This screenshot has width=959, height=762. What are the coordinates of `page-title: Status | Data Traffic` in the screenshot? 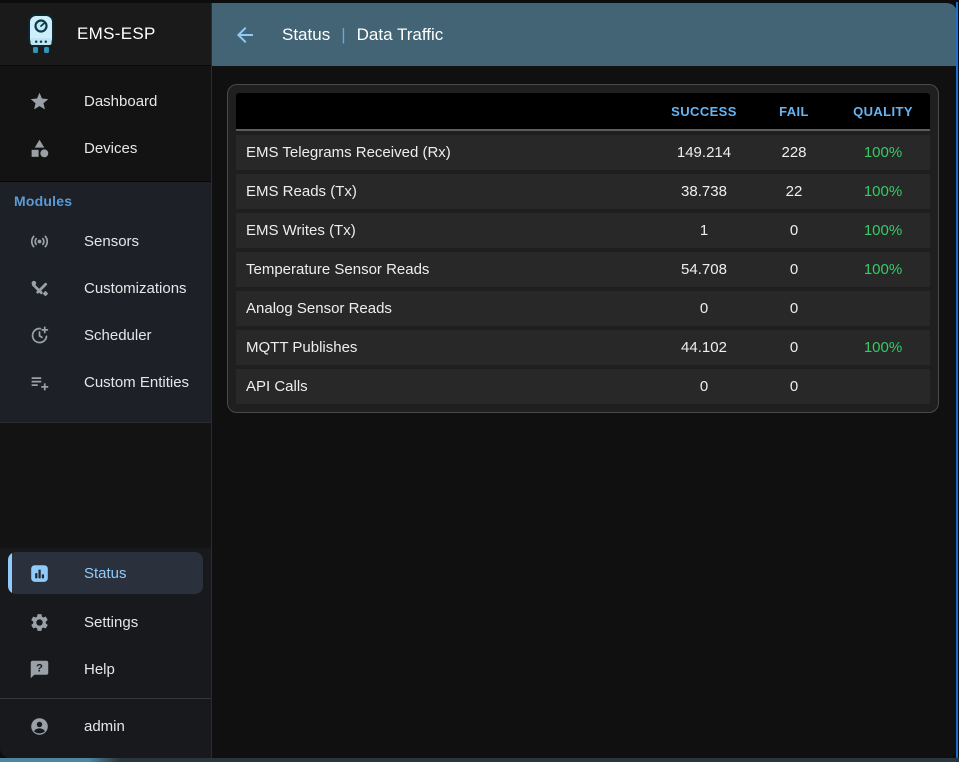 It's located at (362, 35).